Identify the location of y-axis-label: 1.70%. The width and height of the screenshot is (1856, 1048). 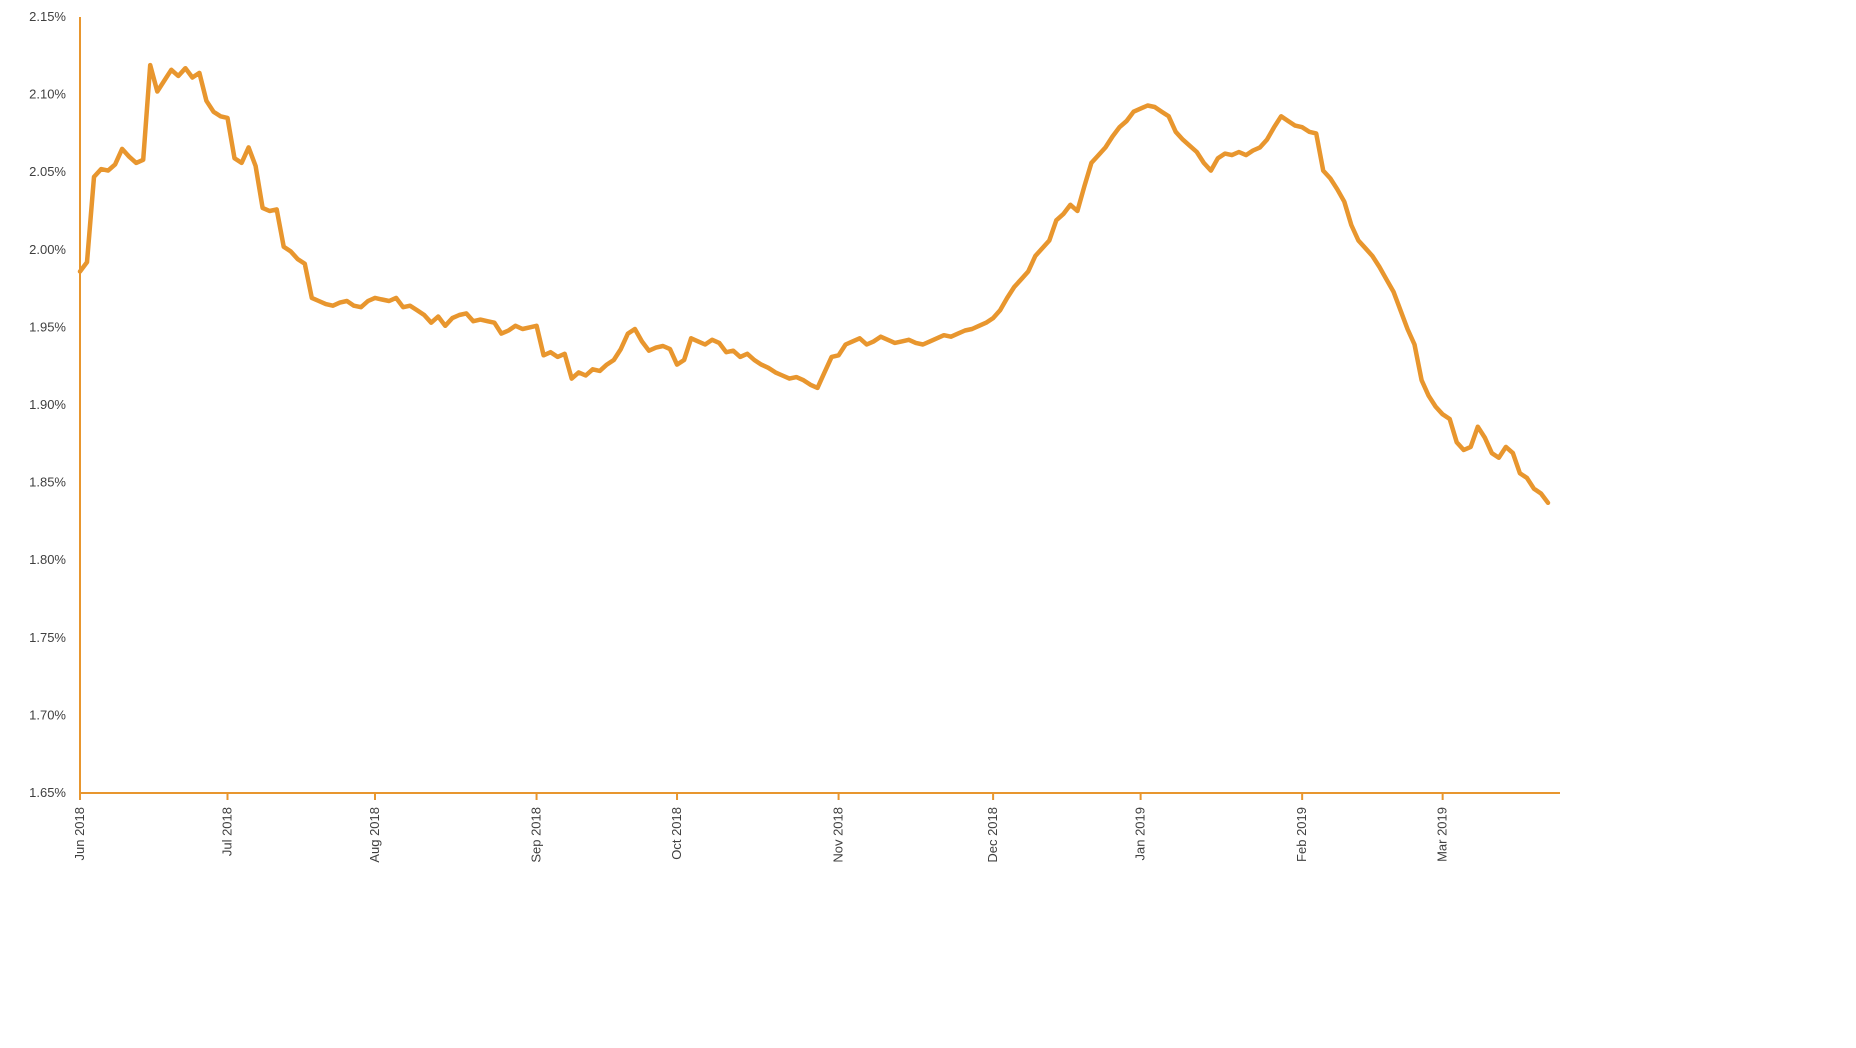
(47, 714).